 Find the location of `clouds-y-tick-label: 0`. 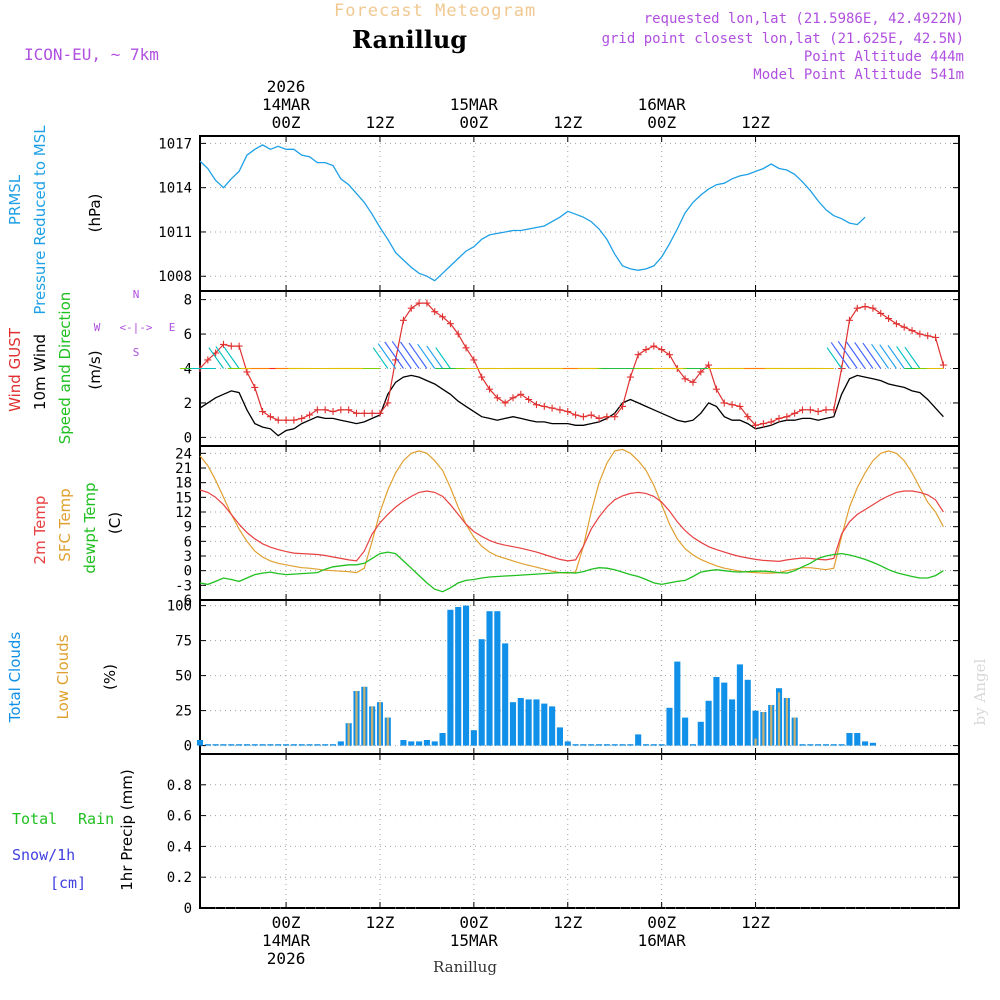

clouds-y-tick-label: 0 is located at coordinates (188, 747).